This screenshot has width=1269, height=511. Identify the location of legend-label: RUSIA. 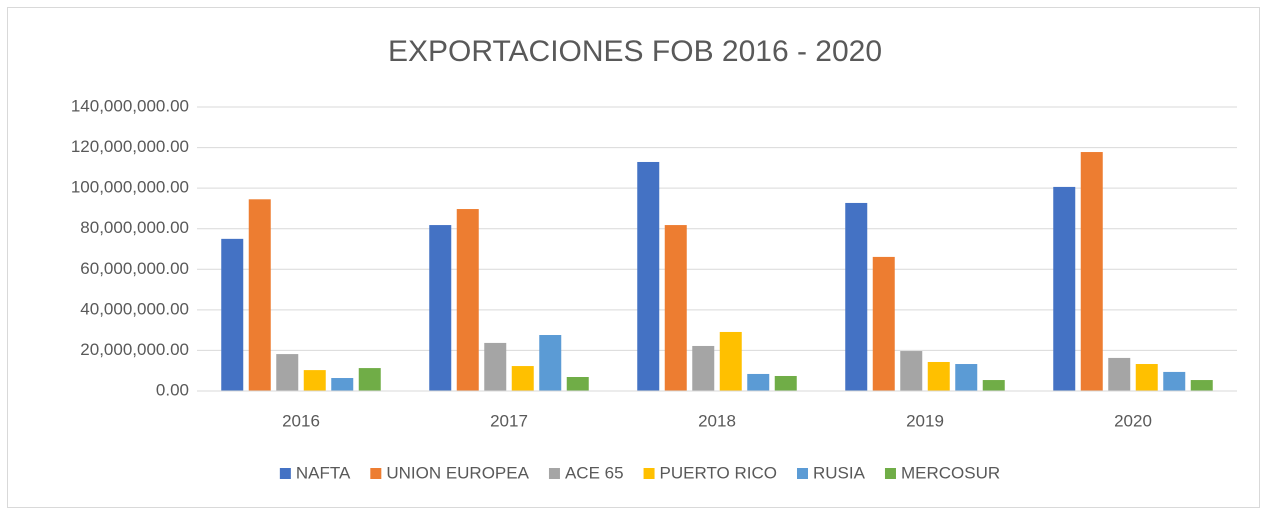
(839, 472).